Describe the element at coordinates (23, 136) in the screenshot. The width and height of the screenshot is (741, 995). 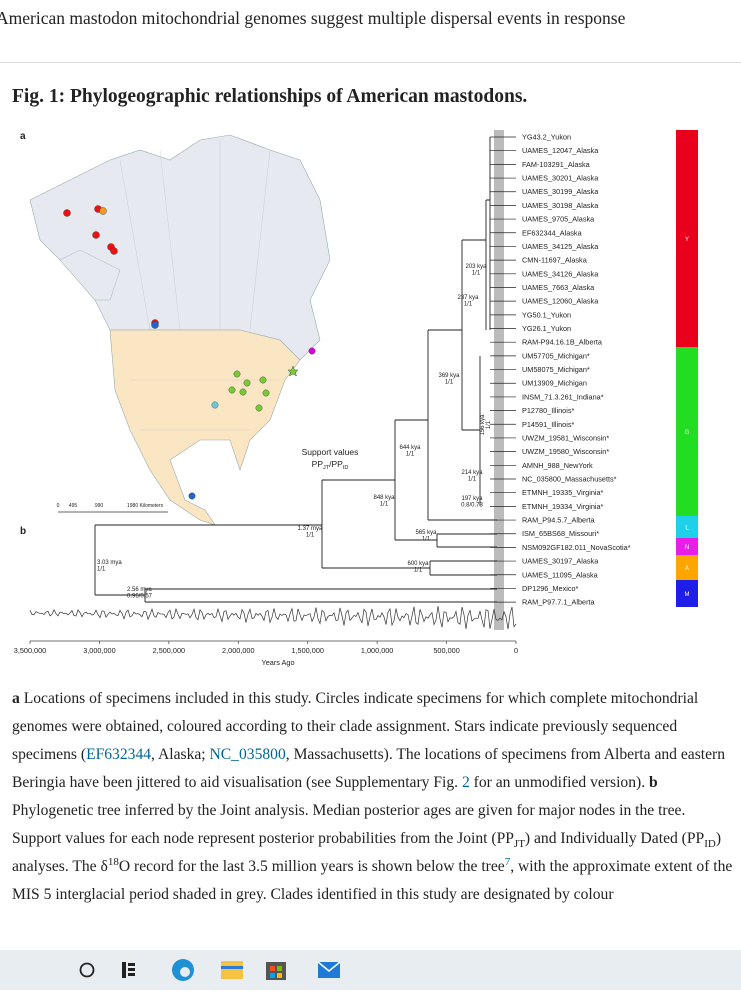
I see `panel-label: a` at that location.